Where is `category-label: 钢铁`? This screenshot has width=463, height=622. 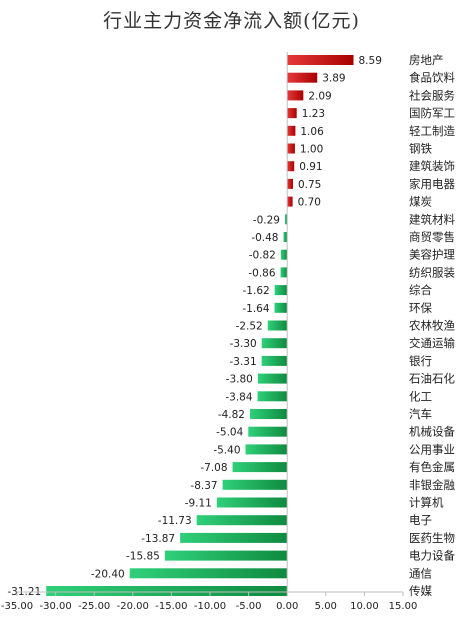 category-label: 钢铁 is located at coordinates (420, 149).